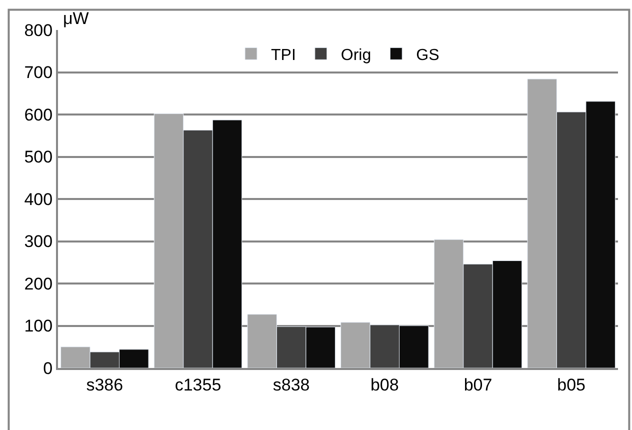 Image resolution: width=632 pixels, height=430 pixels. Describe the element at coordinates (356, 55) in the screenshot. I see `legend-label: Orig` at that location.